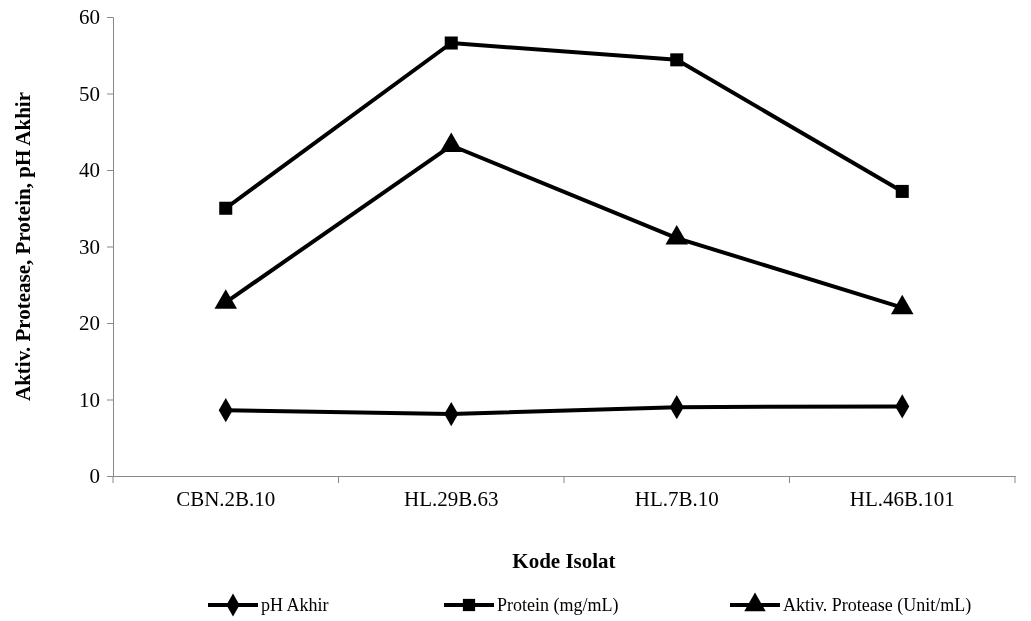 This screenshot has height=621, width=1031. What do you see at coordinates (877, 606) in the screenshot?
I see `legend-label: Aktiv. Protease (Unit/mL)` at bounding box center [877, 606].